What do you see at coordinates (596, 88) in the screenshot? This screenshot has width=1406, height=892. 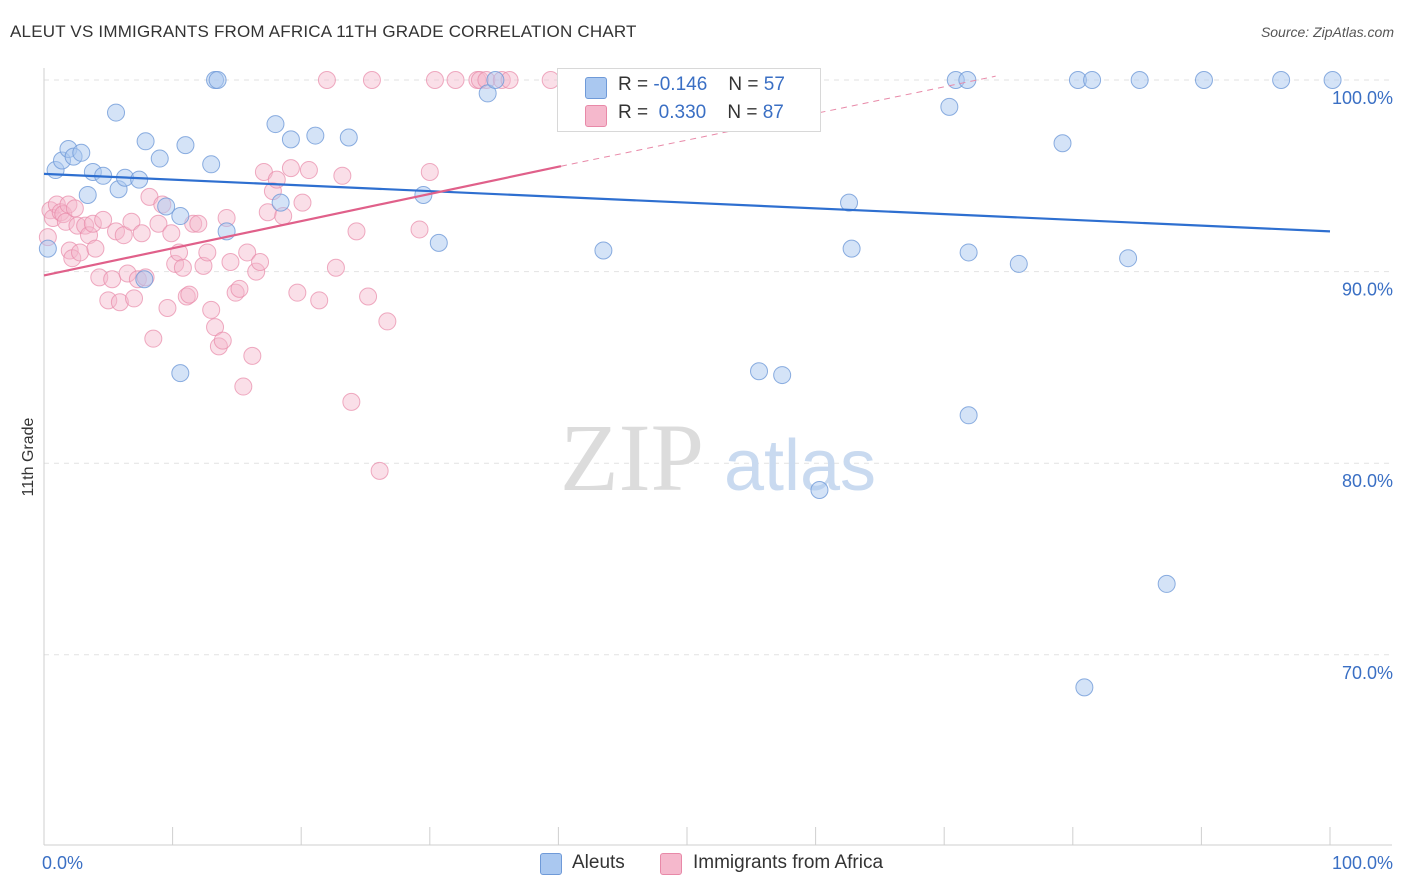 I see `legend-swatch-blue` at bounding box center [596, 88].